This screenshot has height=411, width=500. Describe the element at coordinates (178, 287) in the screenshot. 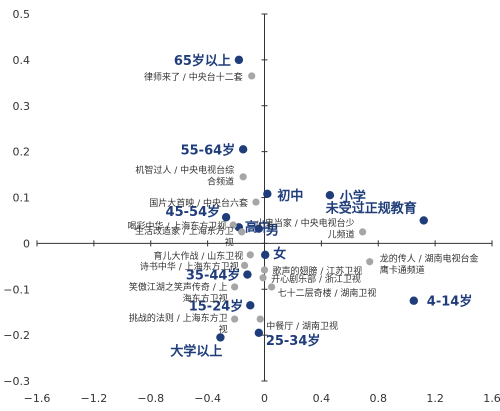

I see `program-label: 笑傲江湖之笑声传奇 / 上` at that location.